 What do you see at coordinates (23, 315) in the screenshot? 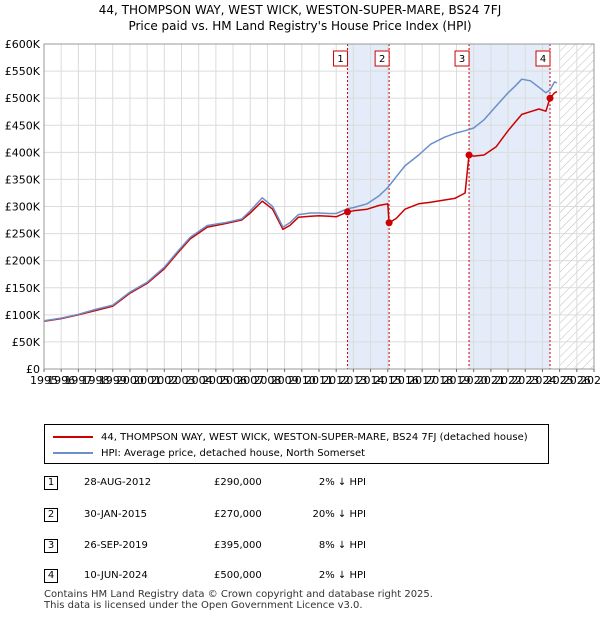
I see `y-tick-label: £100K` at bounding box center [23, 315].